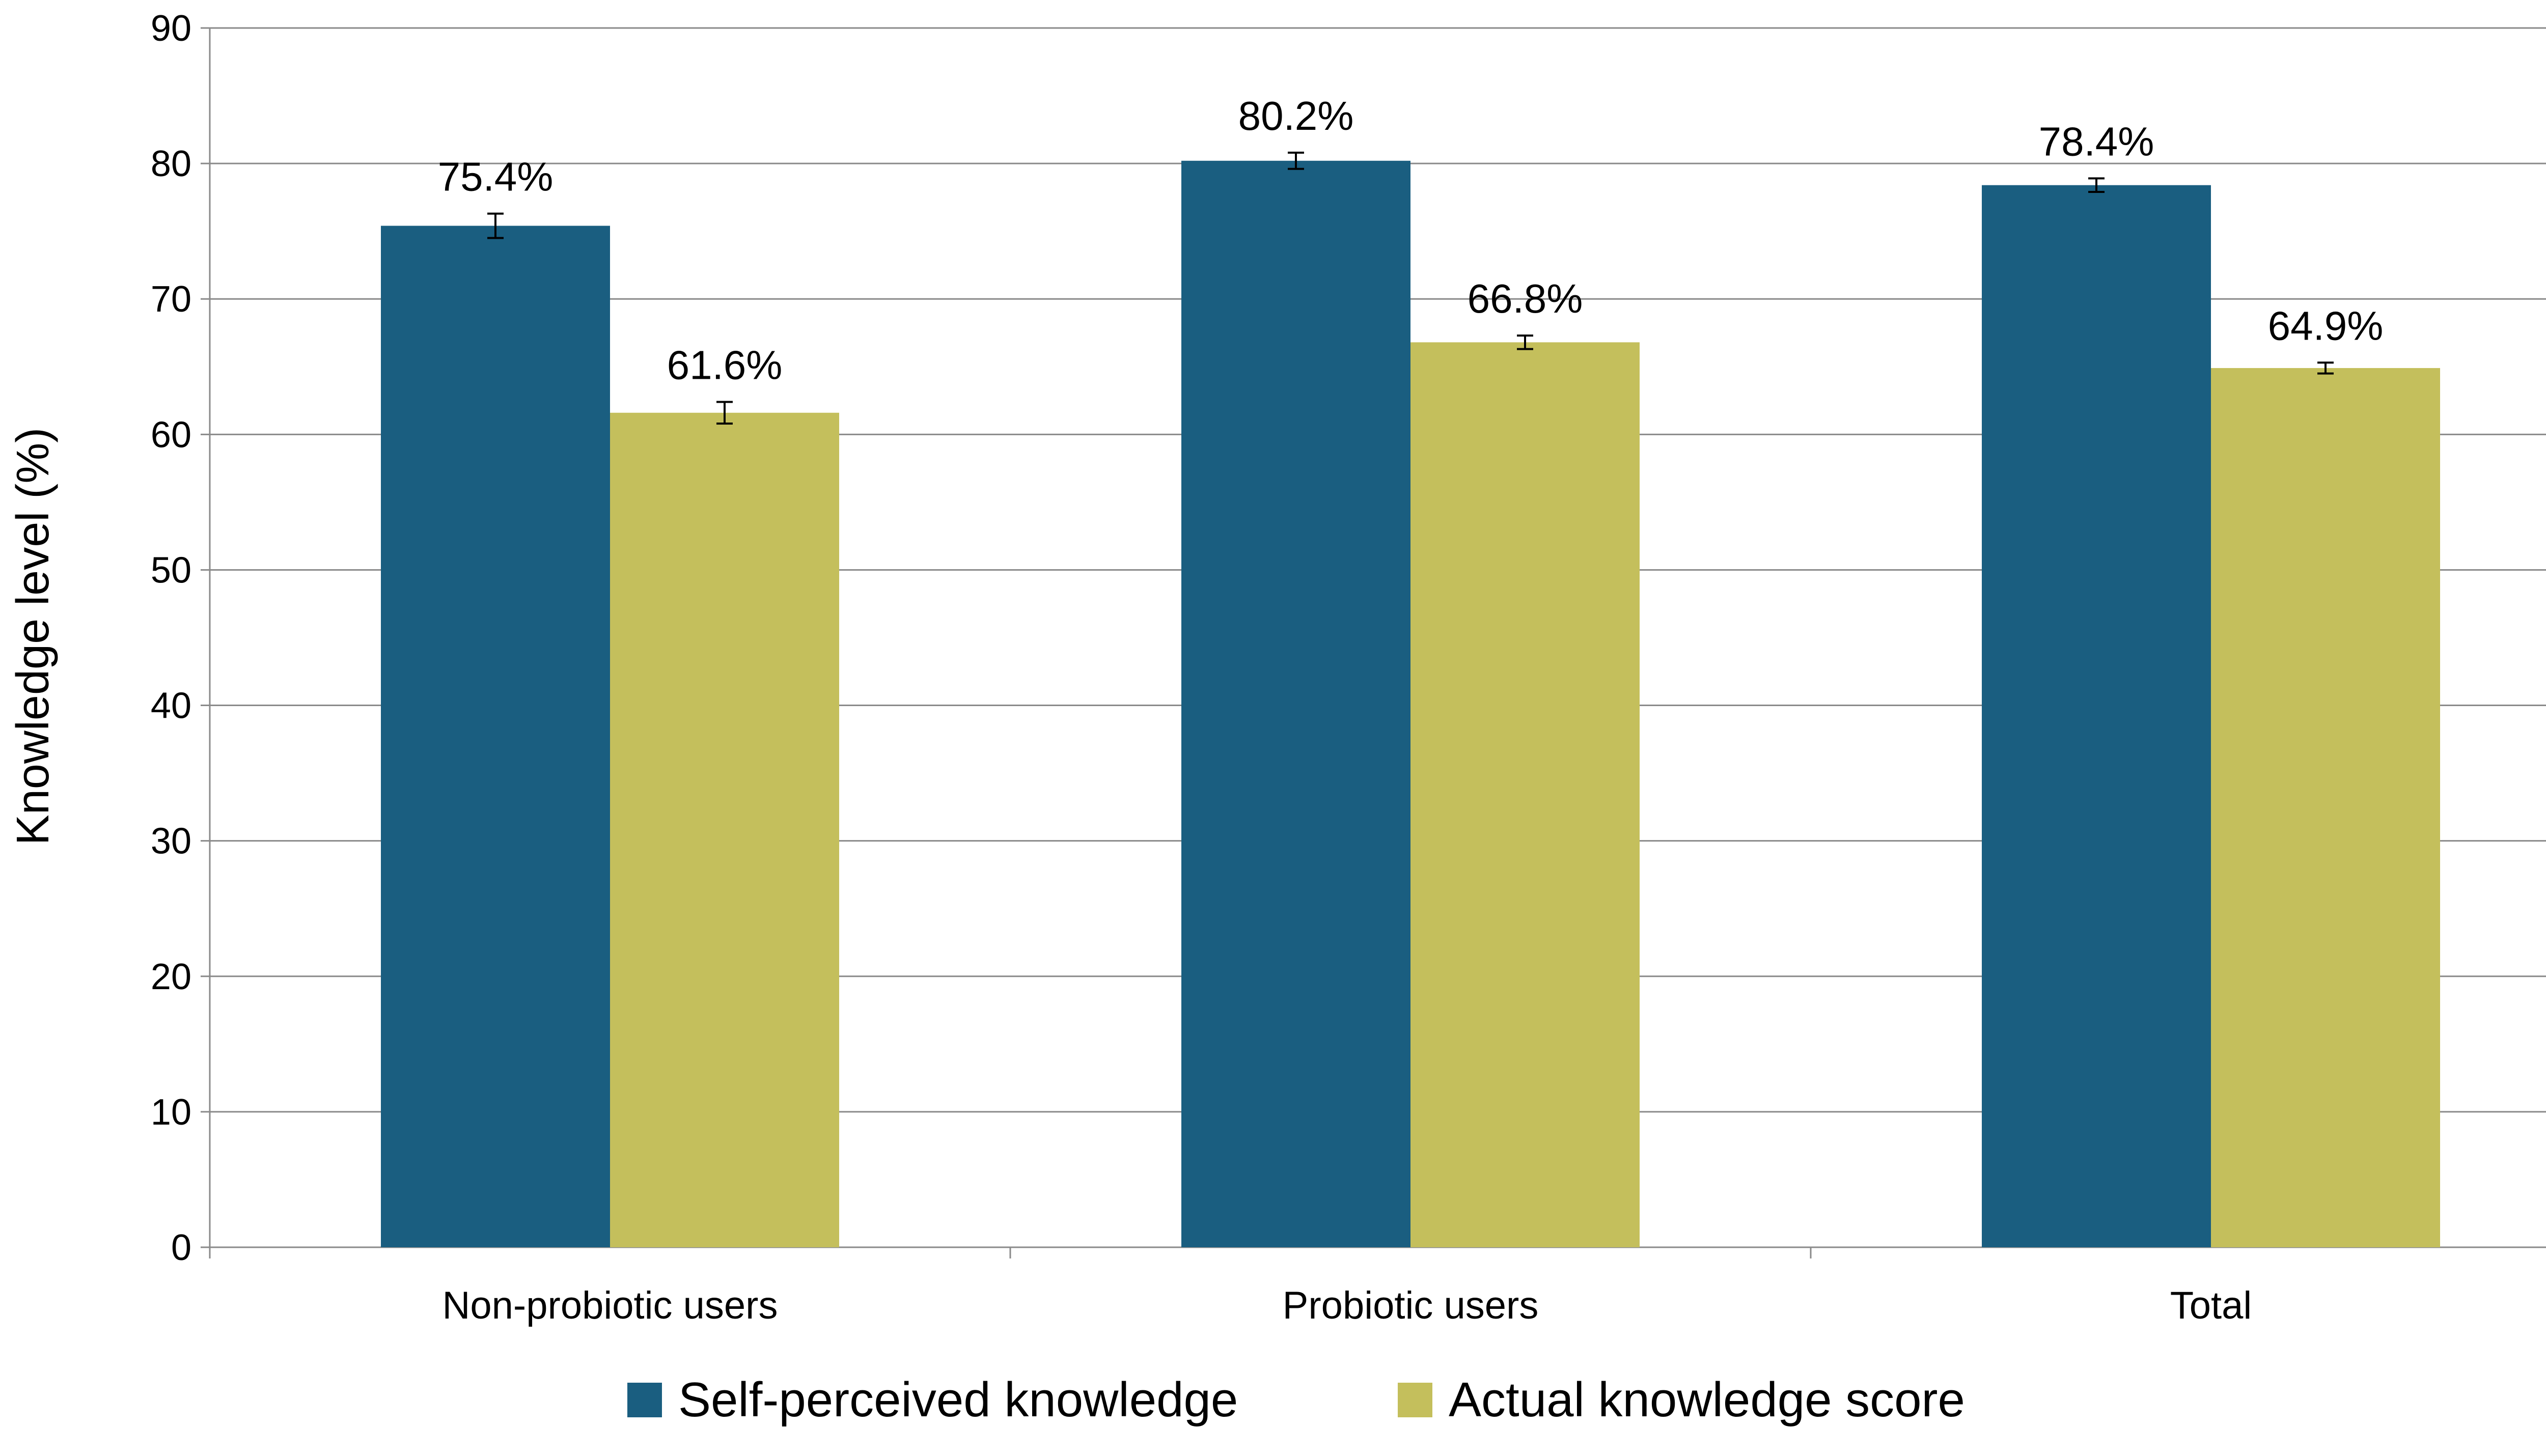  What do you see at coordinates (2096, 141) in the screenshot?
I see `data-label: 78.4%` at bounding box center [2096, 141].